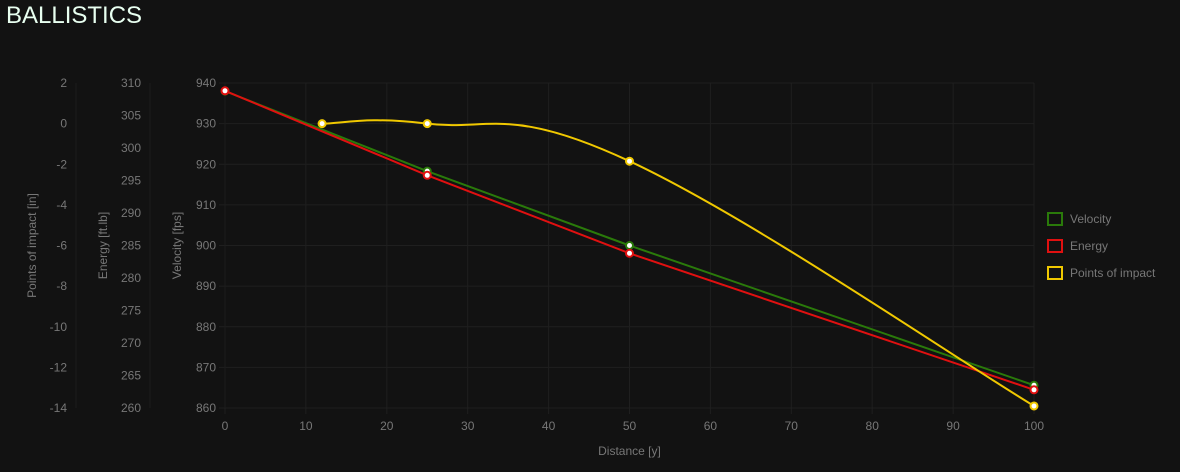 Image resolution: width=1180 pixels, height=472 pixels. Describe the element at coordinates (1055, 219) in the screenshot. I see `velocity-legend-swatch` at that location.